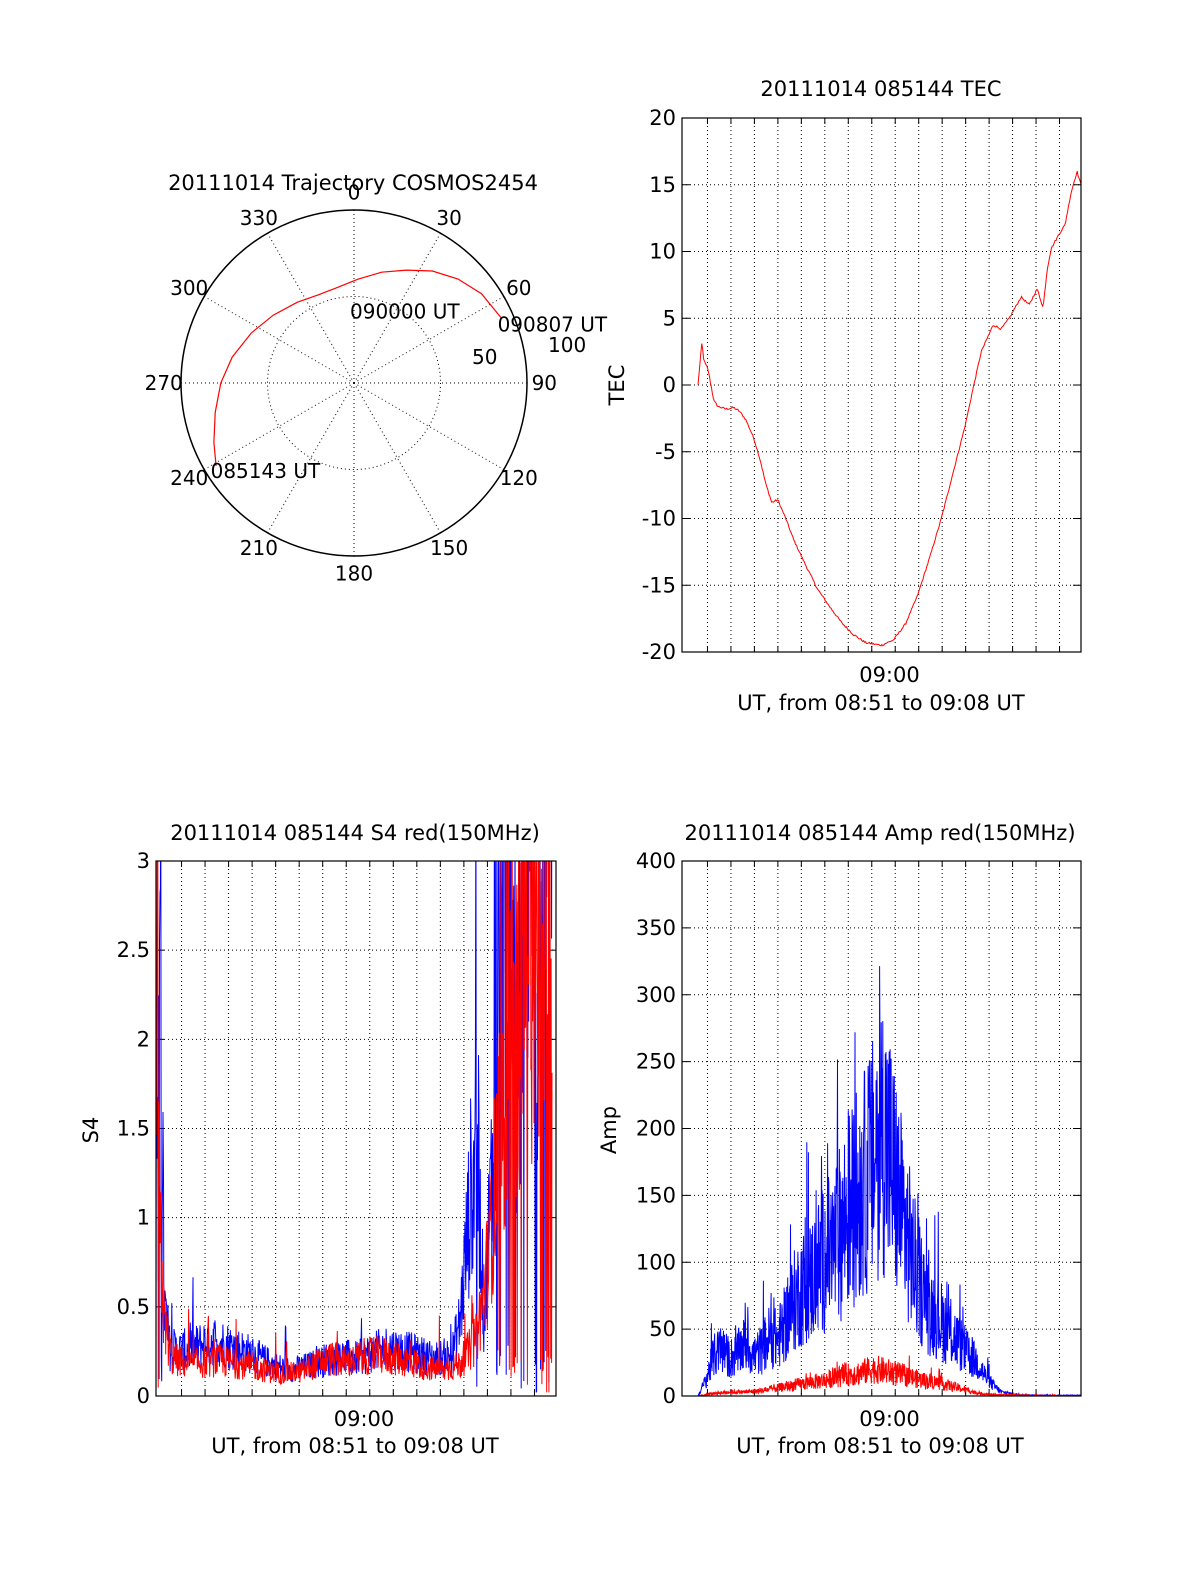  Describe the element at coordinates (355, 833) in the screenshot. I see `s4-title: 20111014 085144 S4 red(150MHz)` at that location.